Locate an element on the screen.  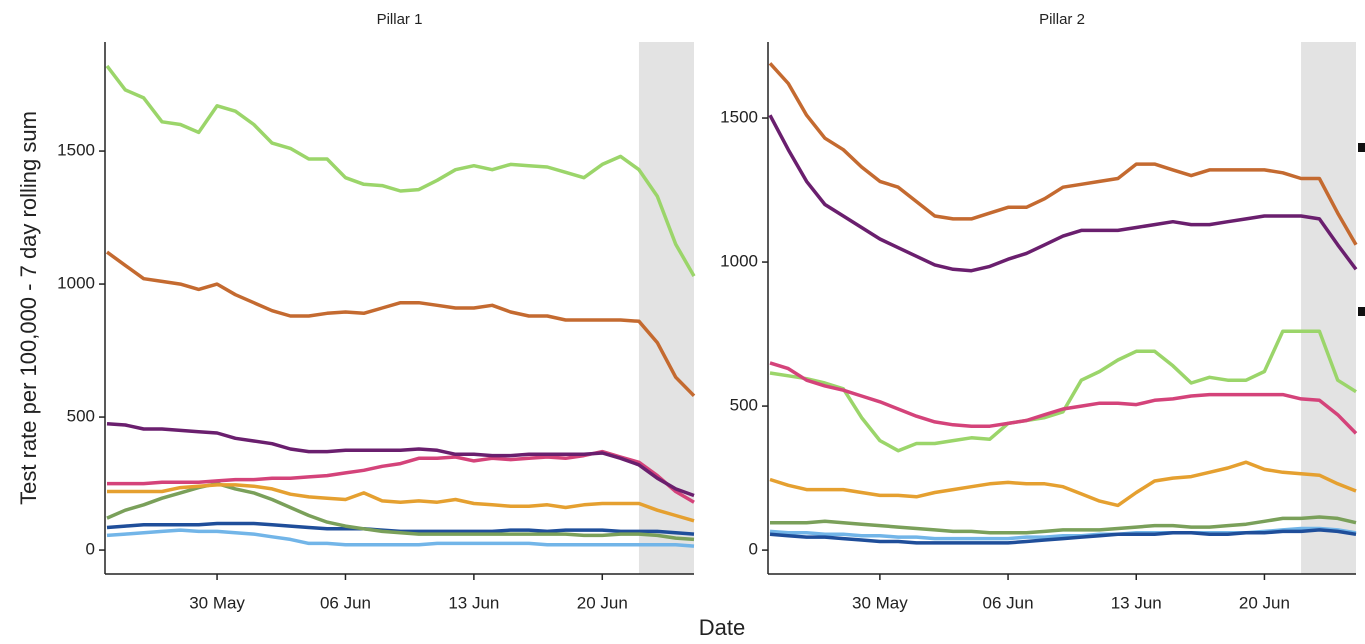
panel-title: Pillar 1 is located at coordinates (400, 19).